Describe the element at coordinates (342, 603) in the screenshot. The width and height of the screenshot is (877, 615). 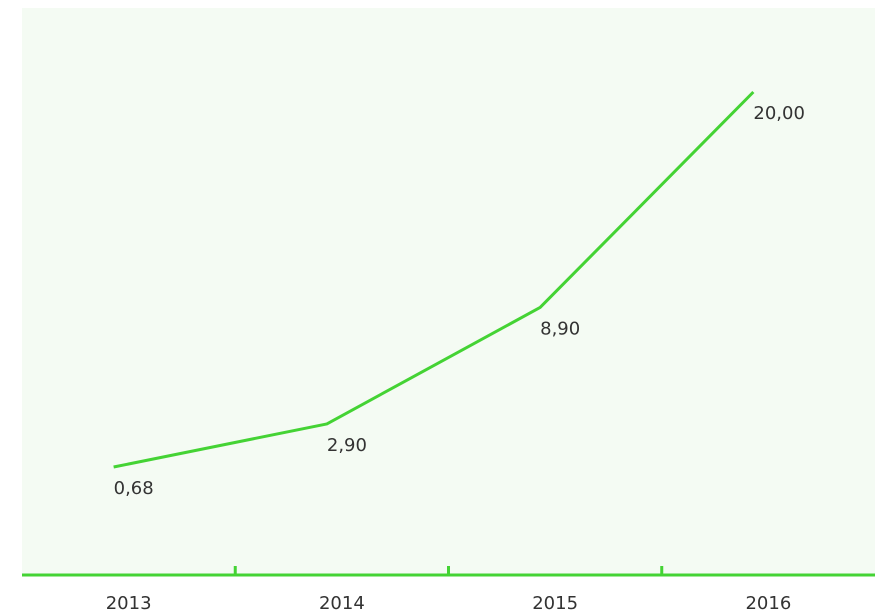
I see `x-tick-label: 2014` at that location.